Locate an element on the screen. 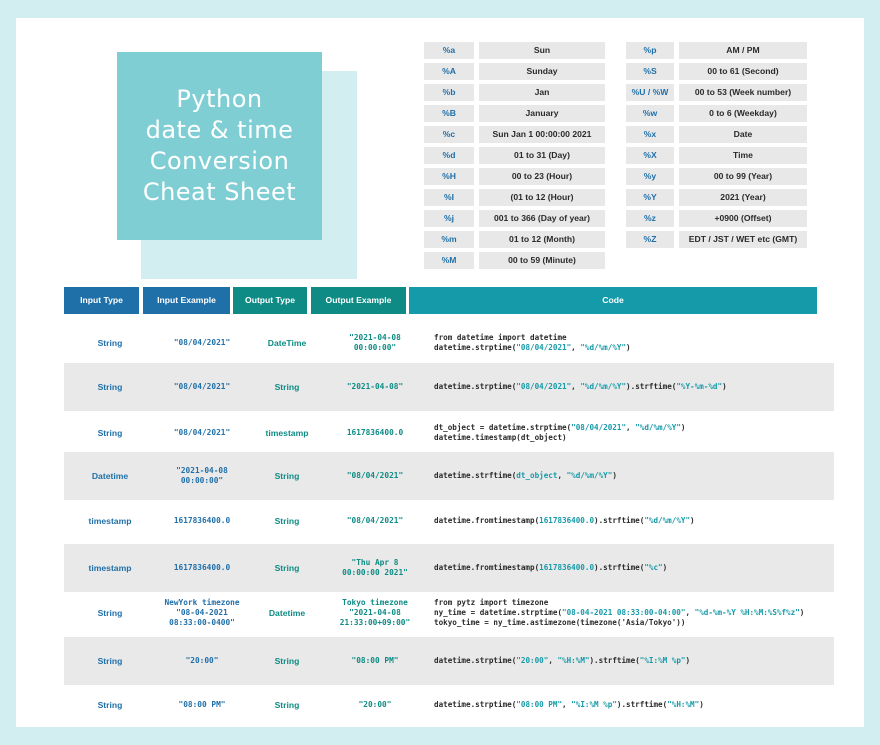  format-description: 00 to 61 (Second) is located at coordinates (743, 71).